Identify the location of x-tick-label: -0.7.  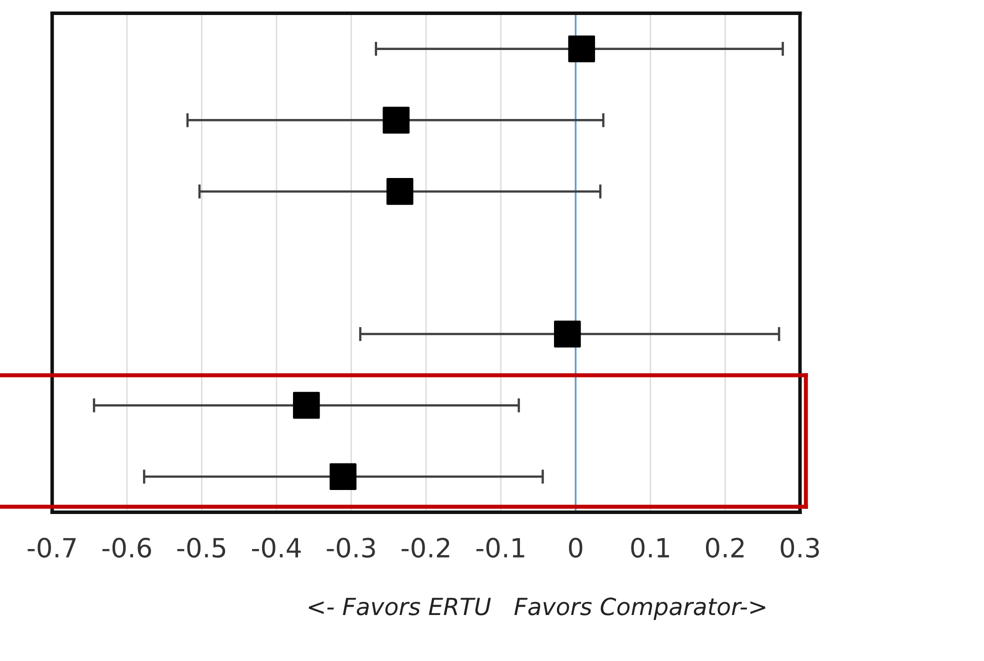
(52, 548).